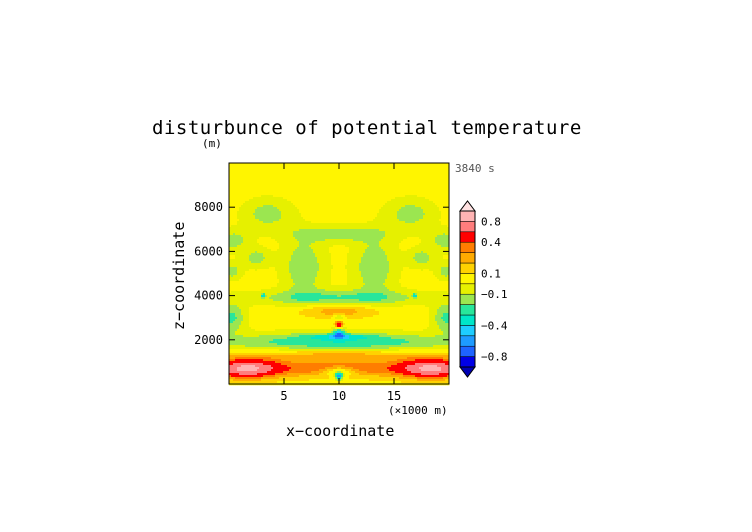 Image resolution: width=752 pixels, height=532 pixels. What do you see at coordinates (494, 357) in the screenshot?
I see `colorbar-label: −0.8` at bounding box center [494, 357].